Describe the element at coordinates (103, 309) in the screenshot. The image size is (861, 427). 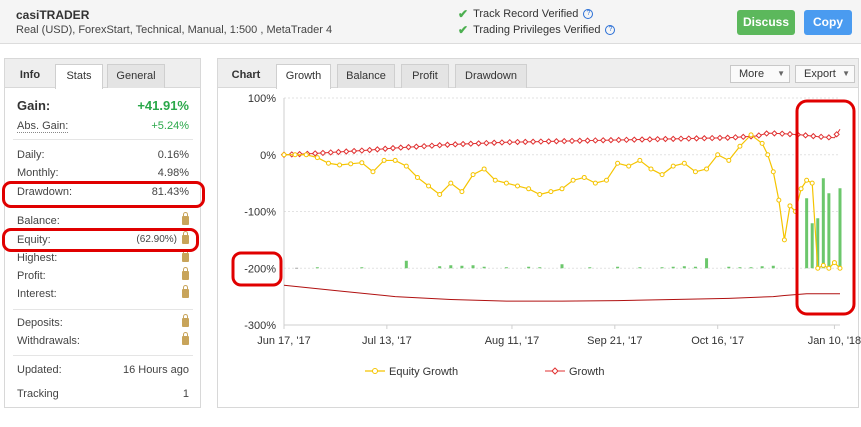
I see `divider` at that location.